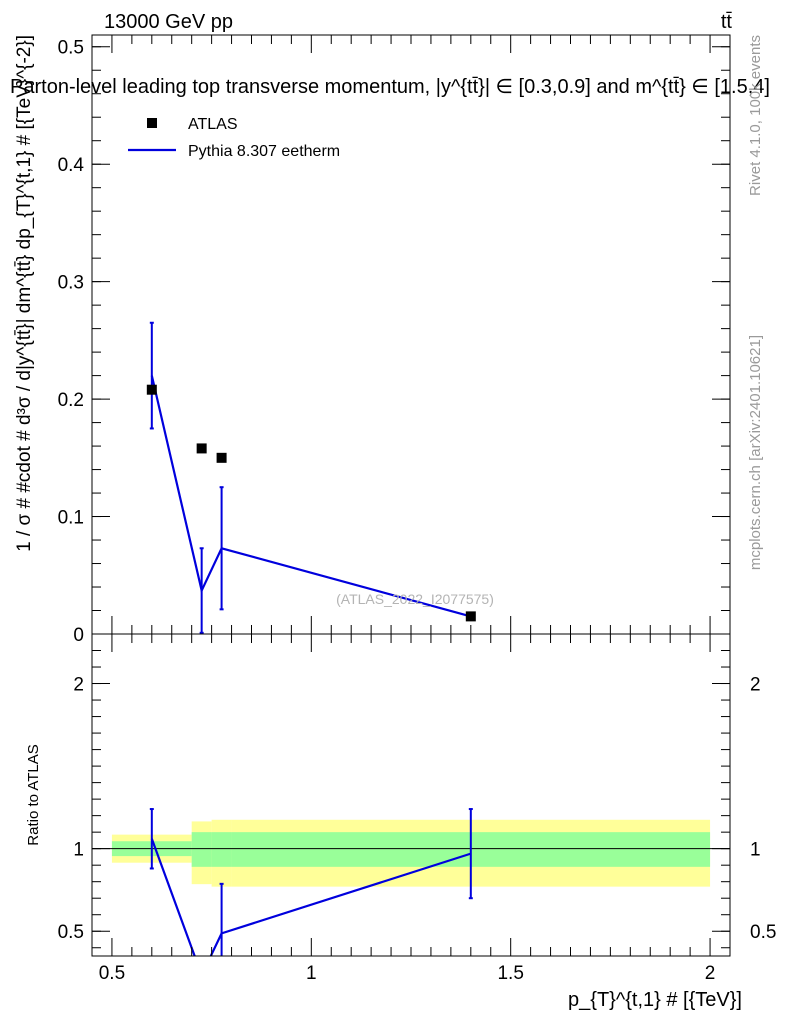 This screenshot has width=786, height=1024. I want to click on ratio-ytick-label-right: 0.5, so click(763, 932).